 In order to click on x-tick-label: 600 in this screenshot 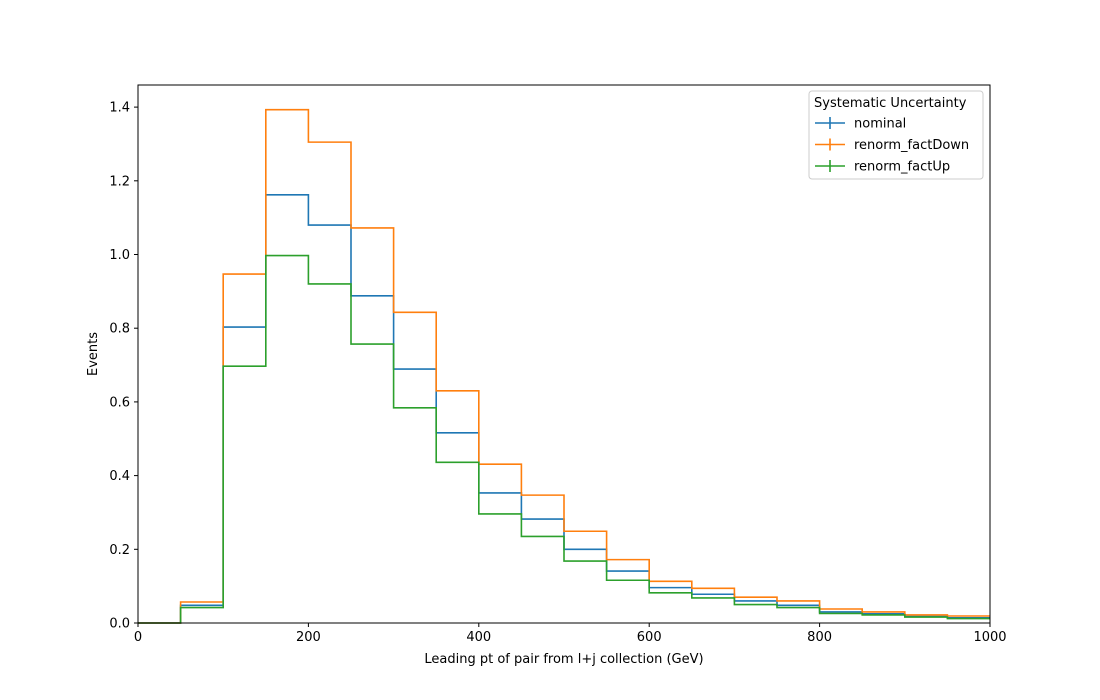, I will do `click(649, 637)`.